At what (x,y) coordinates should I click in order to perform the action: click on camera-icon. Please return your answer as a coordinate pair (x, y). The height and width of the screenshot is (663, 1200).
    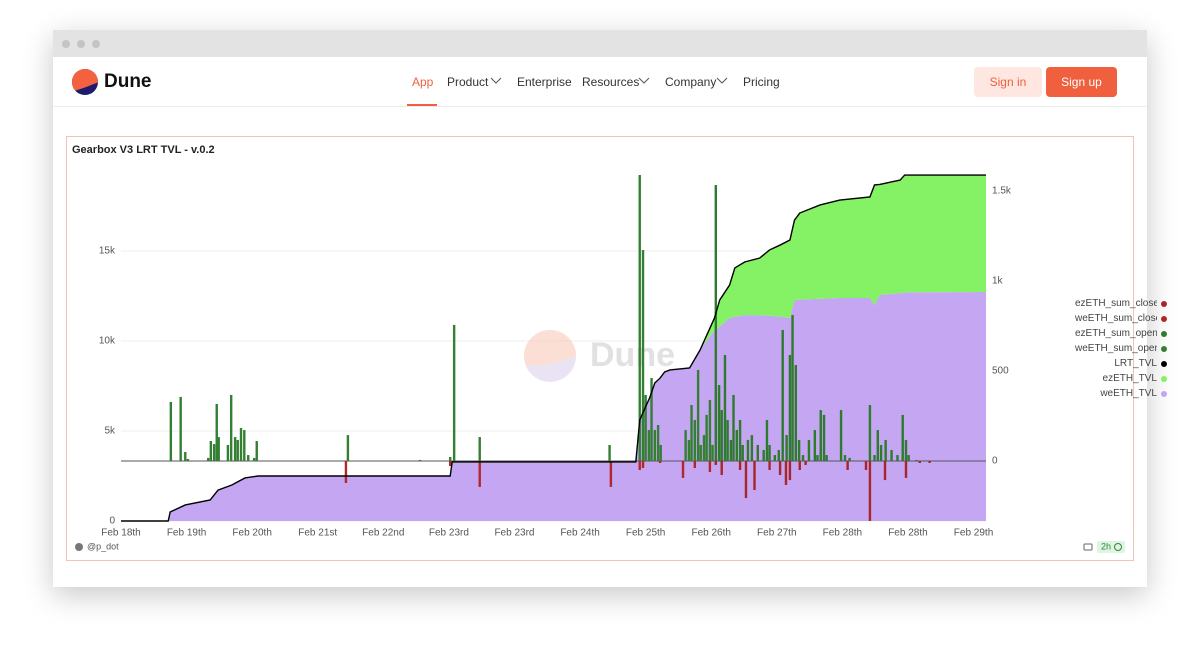
    Looking at the image, I should click on (1088, 547).